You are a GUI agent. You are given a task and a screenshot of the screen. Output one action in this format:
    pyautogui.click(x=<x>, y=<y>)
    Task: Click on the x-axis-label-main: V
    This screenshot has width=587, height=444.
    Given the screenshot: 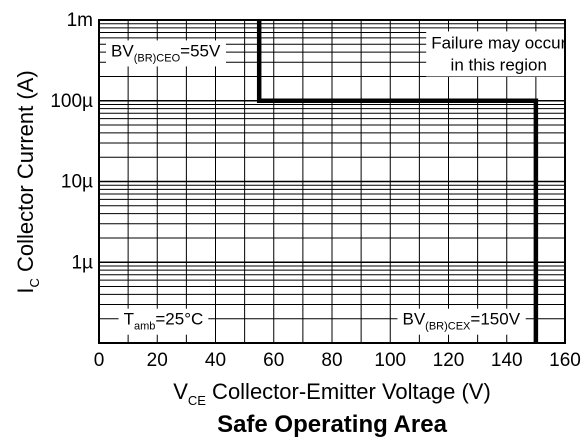 What is the action you would take?
    pyautogui.click(x=180, y=391)
    